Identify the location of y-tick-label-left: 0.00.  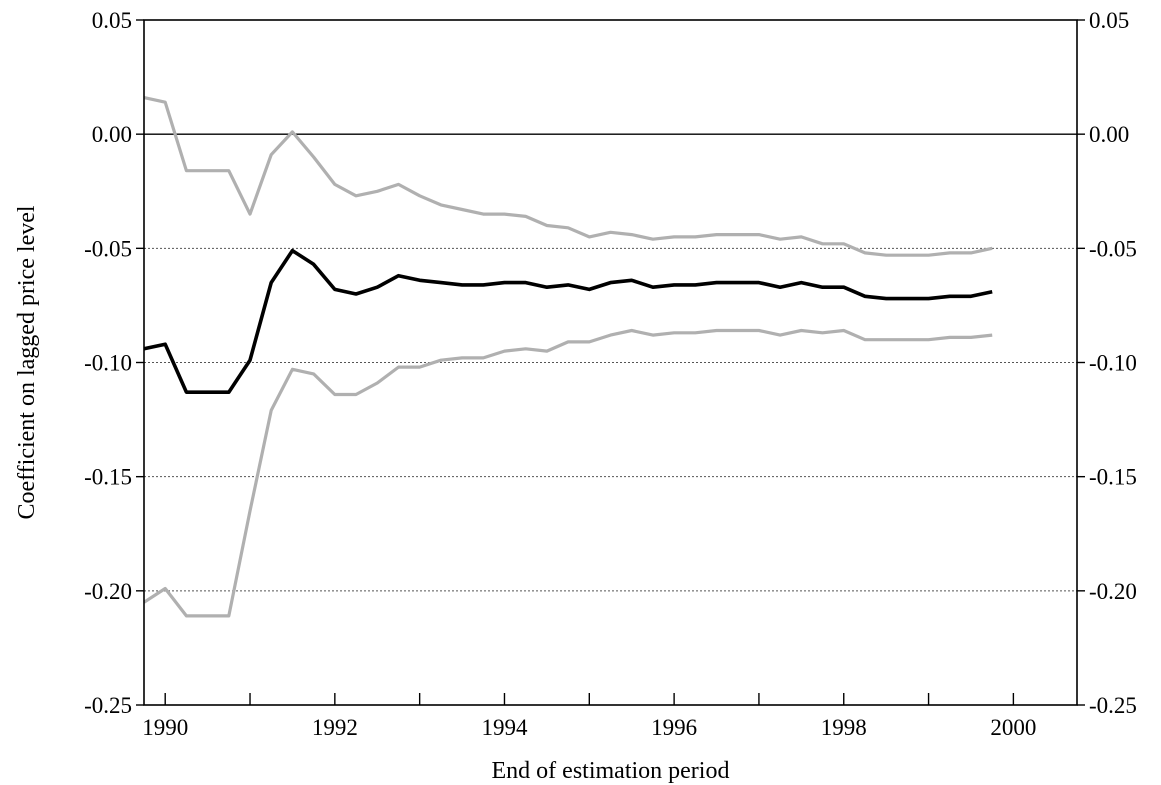
(112, 134).